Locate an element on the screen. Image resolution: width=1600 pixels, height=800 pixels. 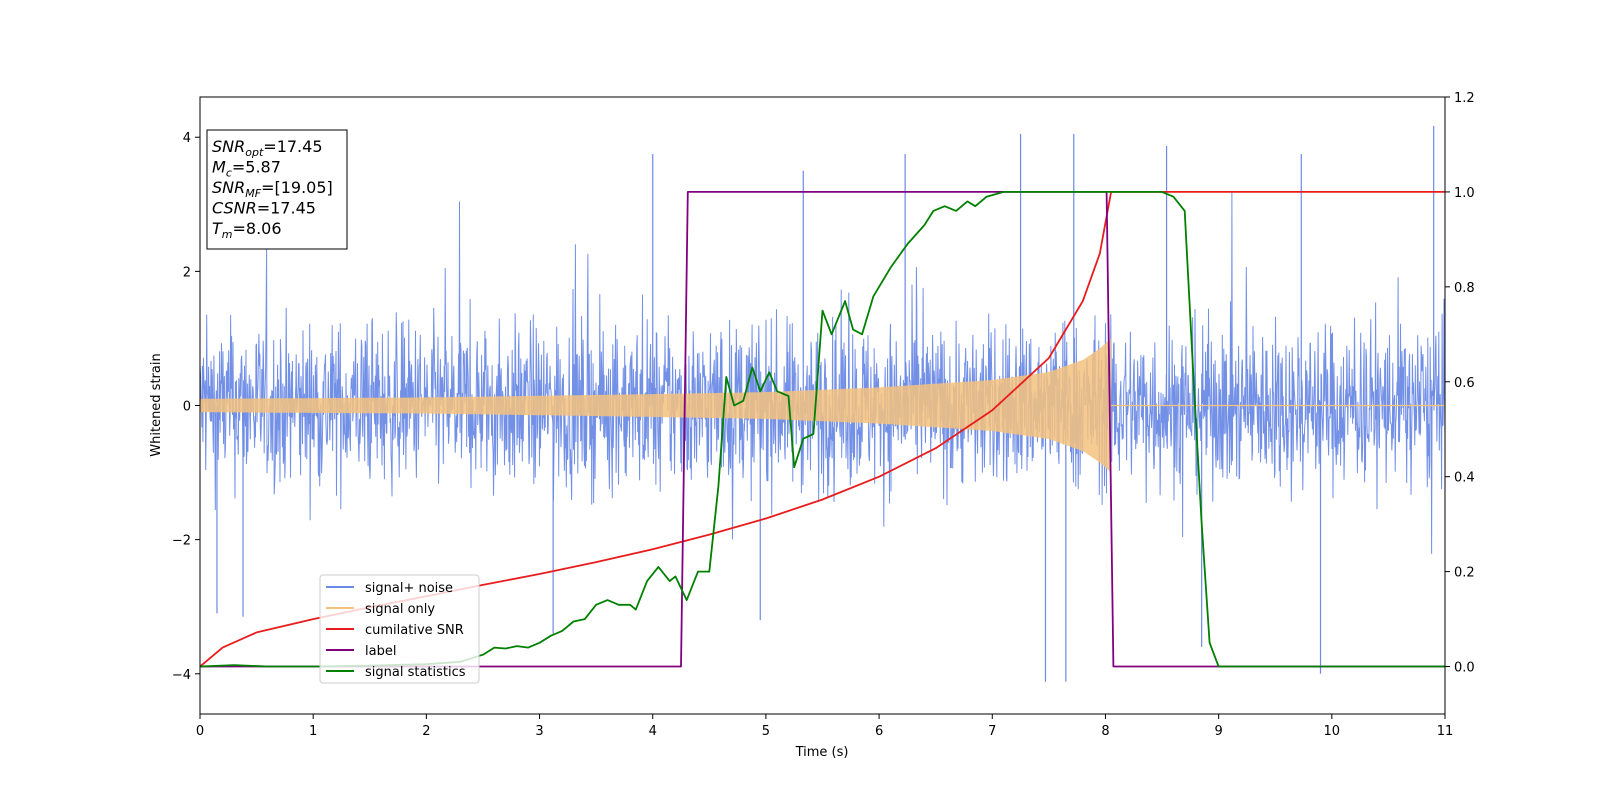
x-axis-title: Time (s) is located at coordinates (822, 752).